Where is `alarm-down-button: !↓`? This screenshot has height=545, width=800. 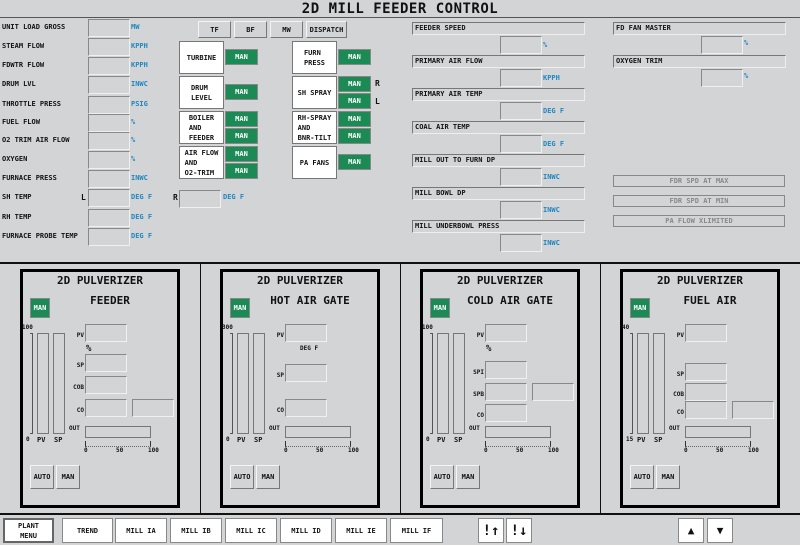
alarm-down-button: !↓ is located at coordinates (519, 530).